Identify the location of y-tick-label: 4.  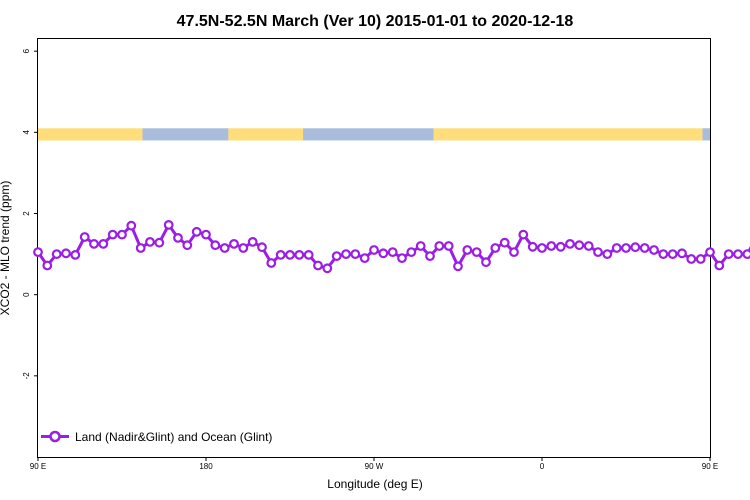
(26, 132).